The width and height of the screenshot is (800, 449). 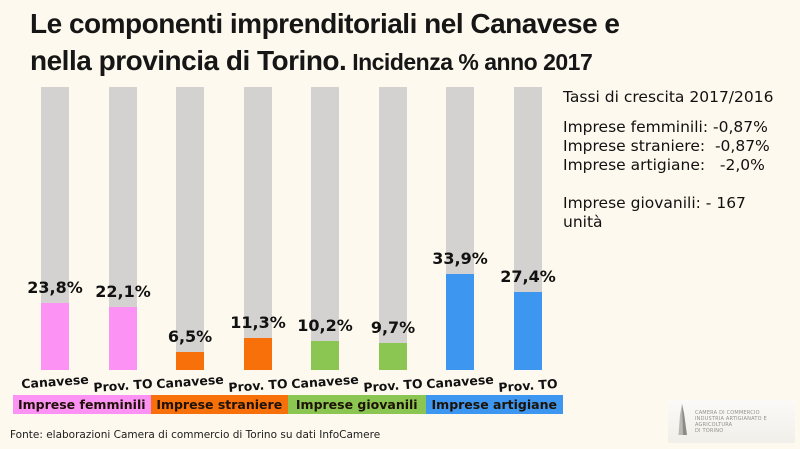 I want to click on mole-antonelliana-icon, so click(x=683, y=421).